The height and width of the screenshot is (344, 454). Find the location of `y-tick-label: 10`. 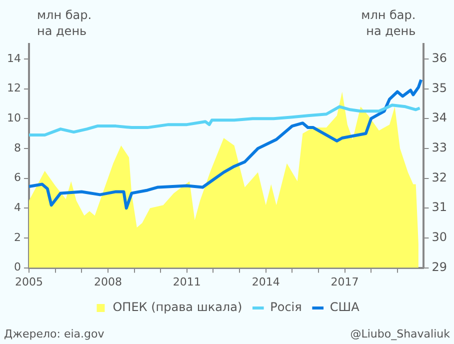

y-tick-label: 10 is located at coordinates (13, 117).